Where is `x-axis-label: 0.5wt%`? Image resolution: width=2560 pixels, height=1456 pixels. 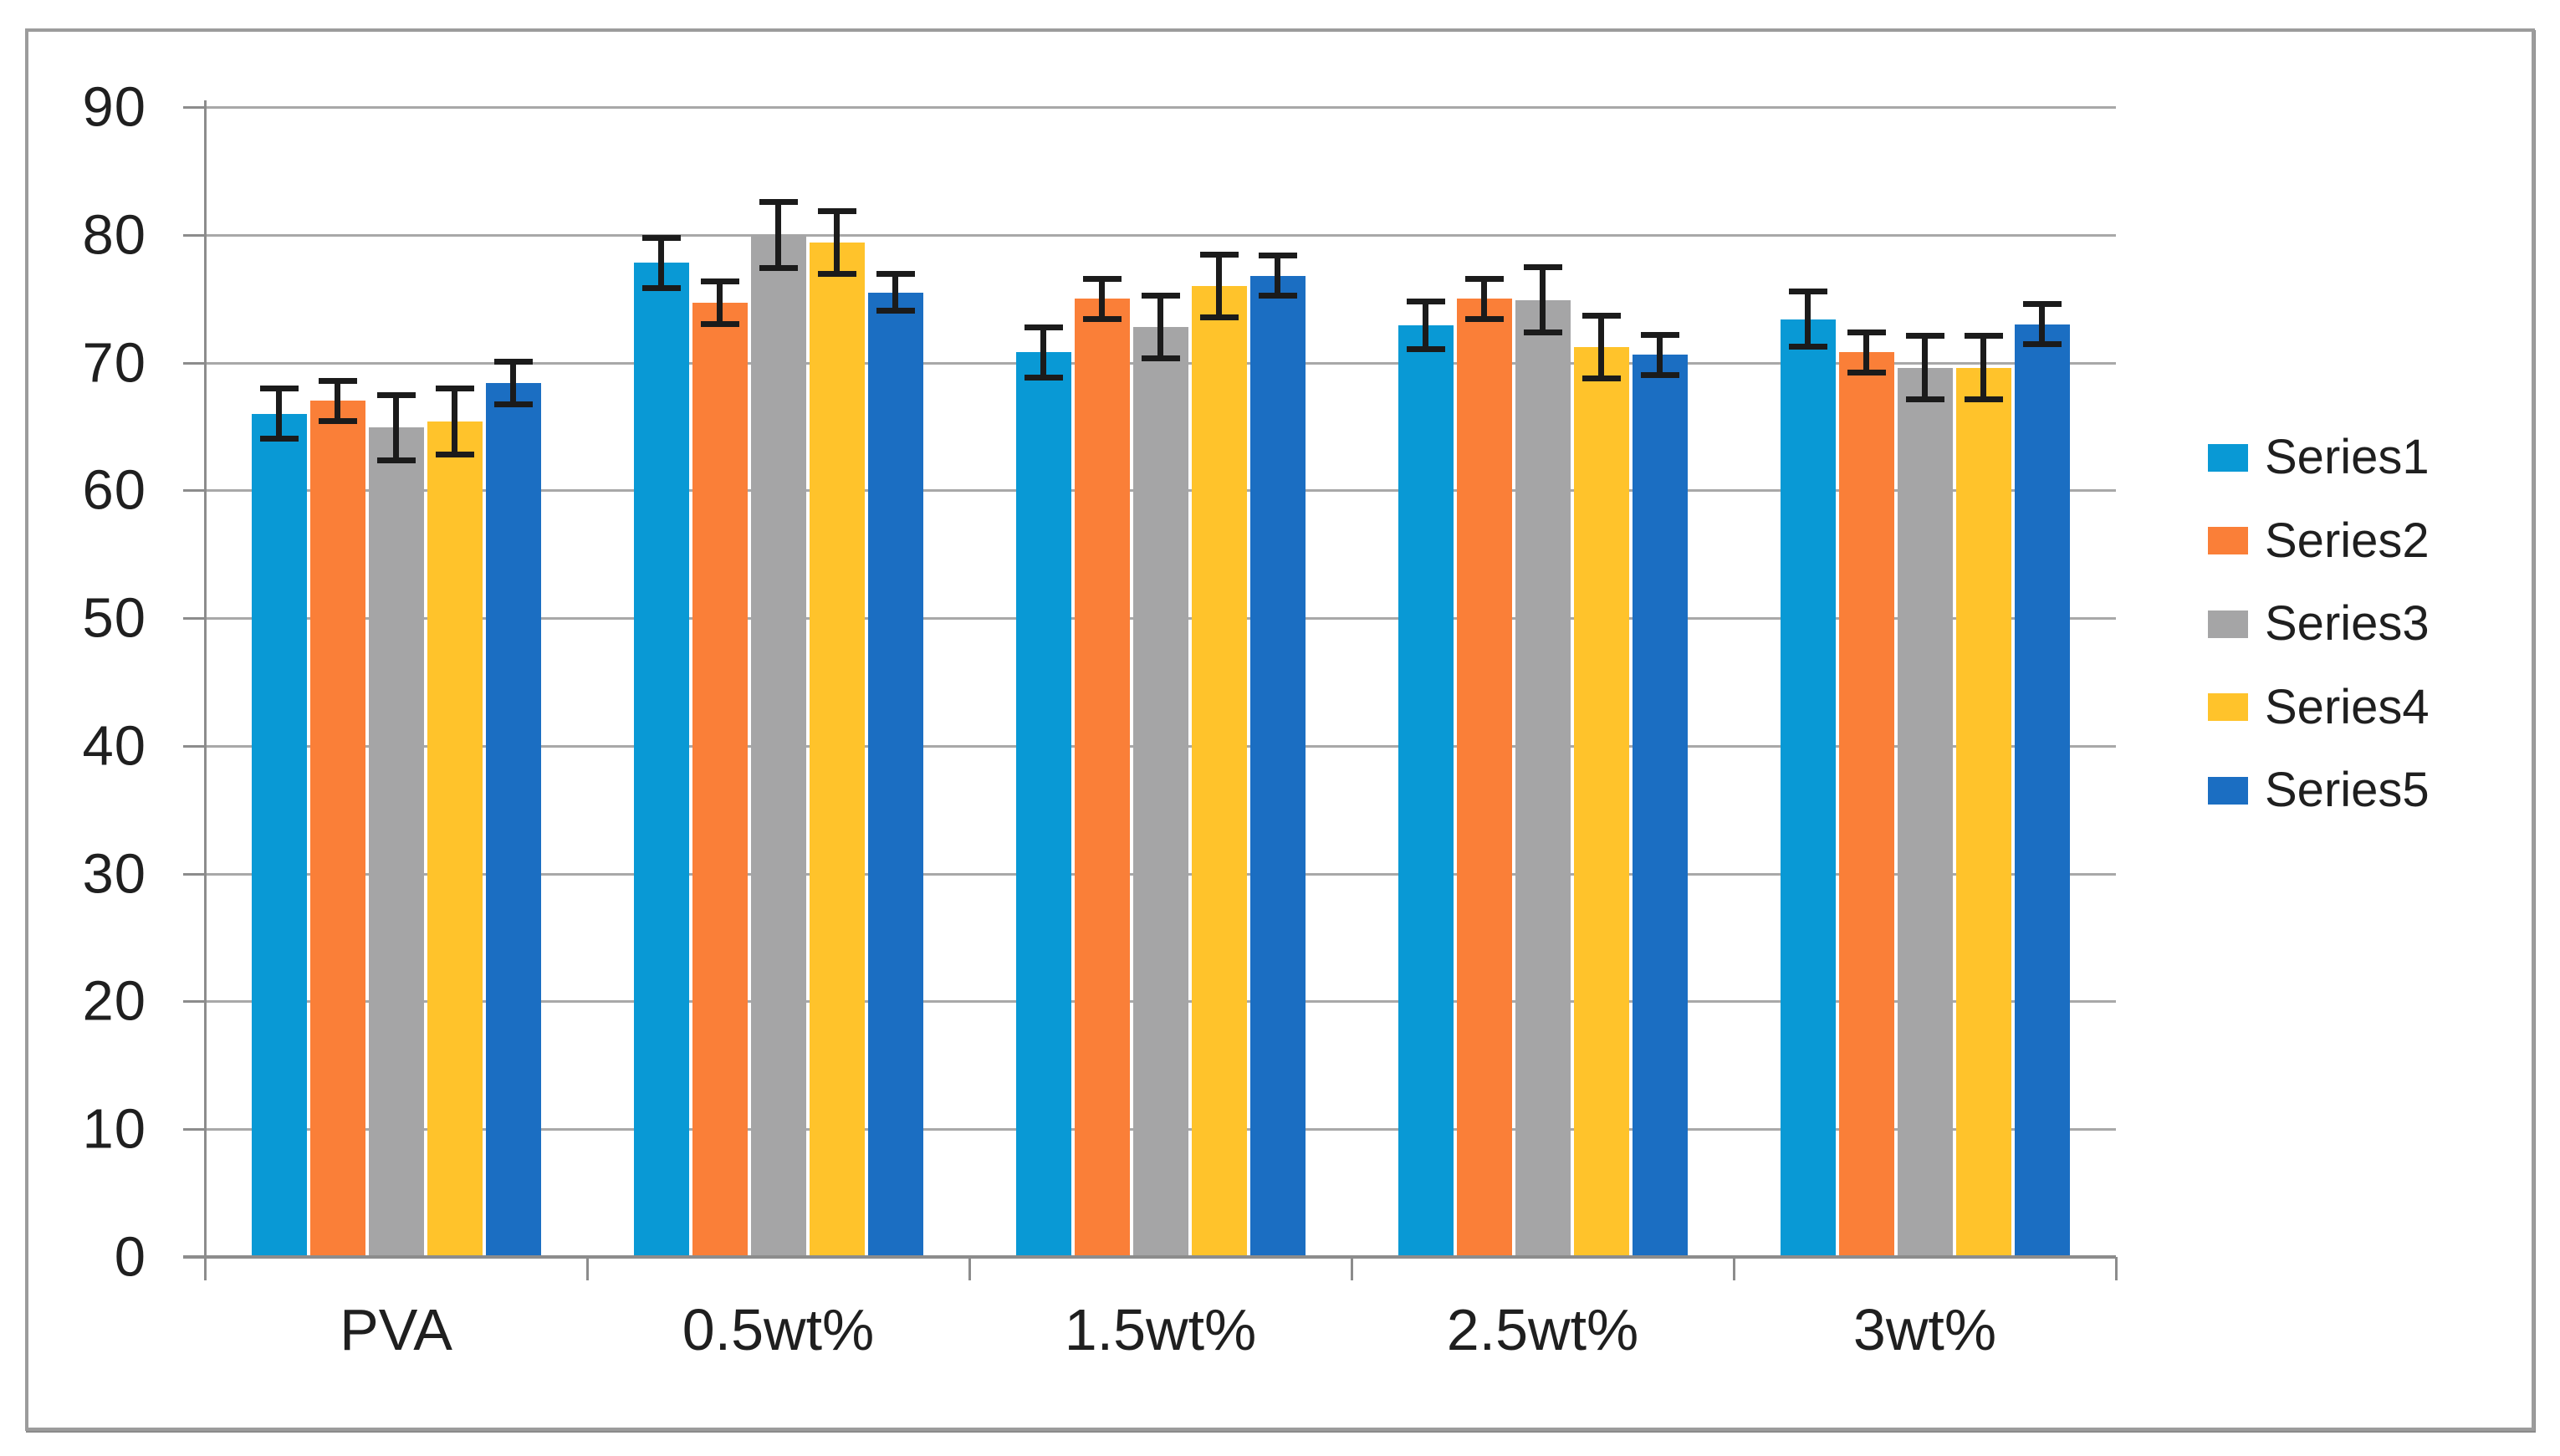 x-axis-label: 0.5wt% is located at coordinates (778, 1329).